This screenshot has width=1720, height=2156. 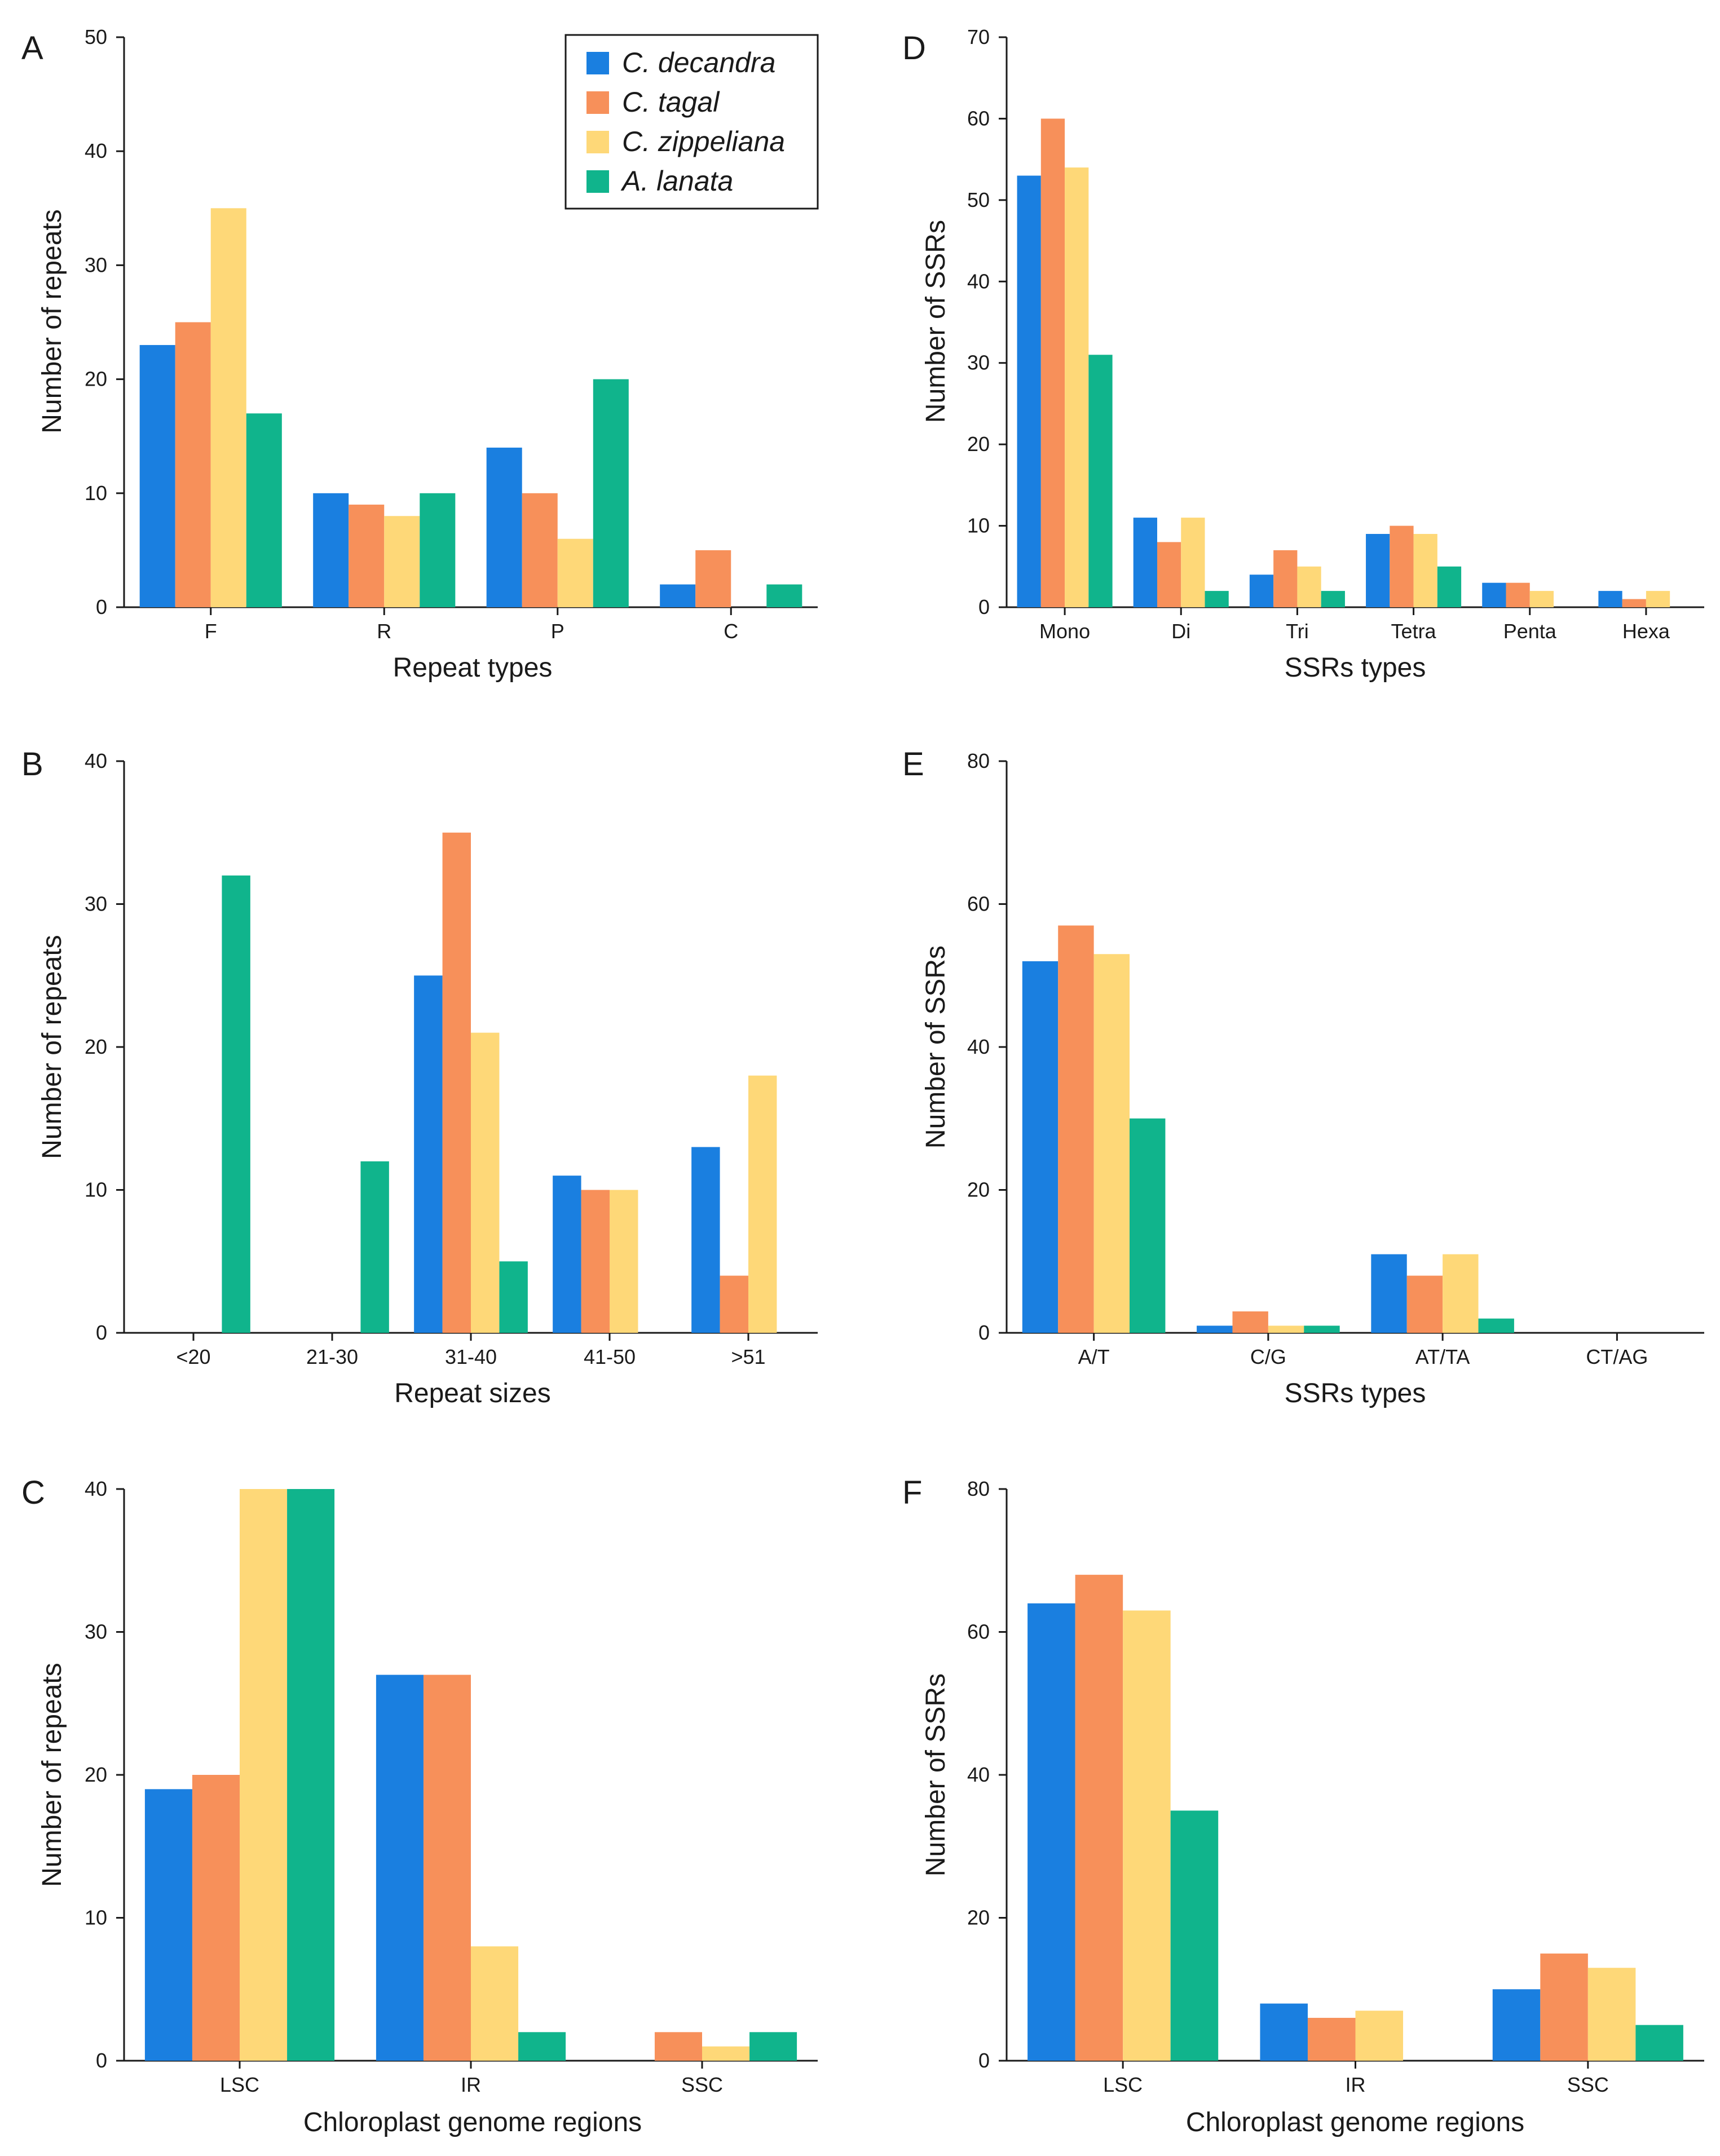 What do you see at coordinates (748, 1356) in the screenshot?
I see `x-tick-label: >51` at bounding box center [748, 1356].